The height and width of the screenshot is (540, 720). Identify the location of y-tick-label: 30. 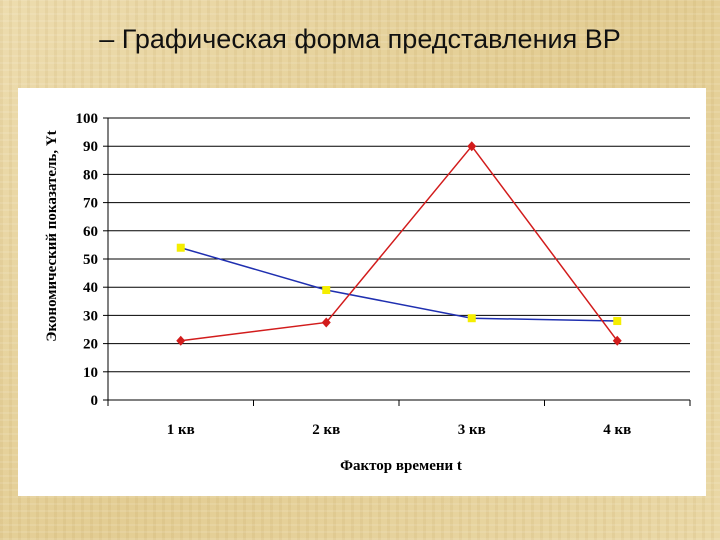
(90, 316).